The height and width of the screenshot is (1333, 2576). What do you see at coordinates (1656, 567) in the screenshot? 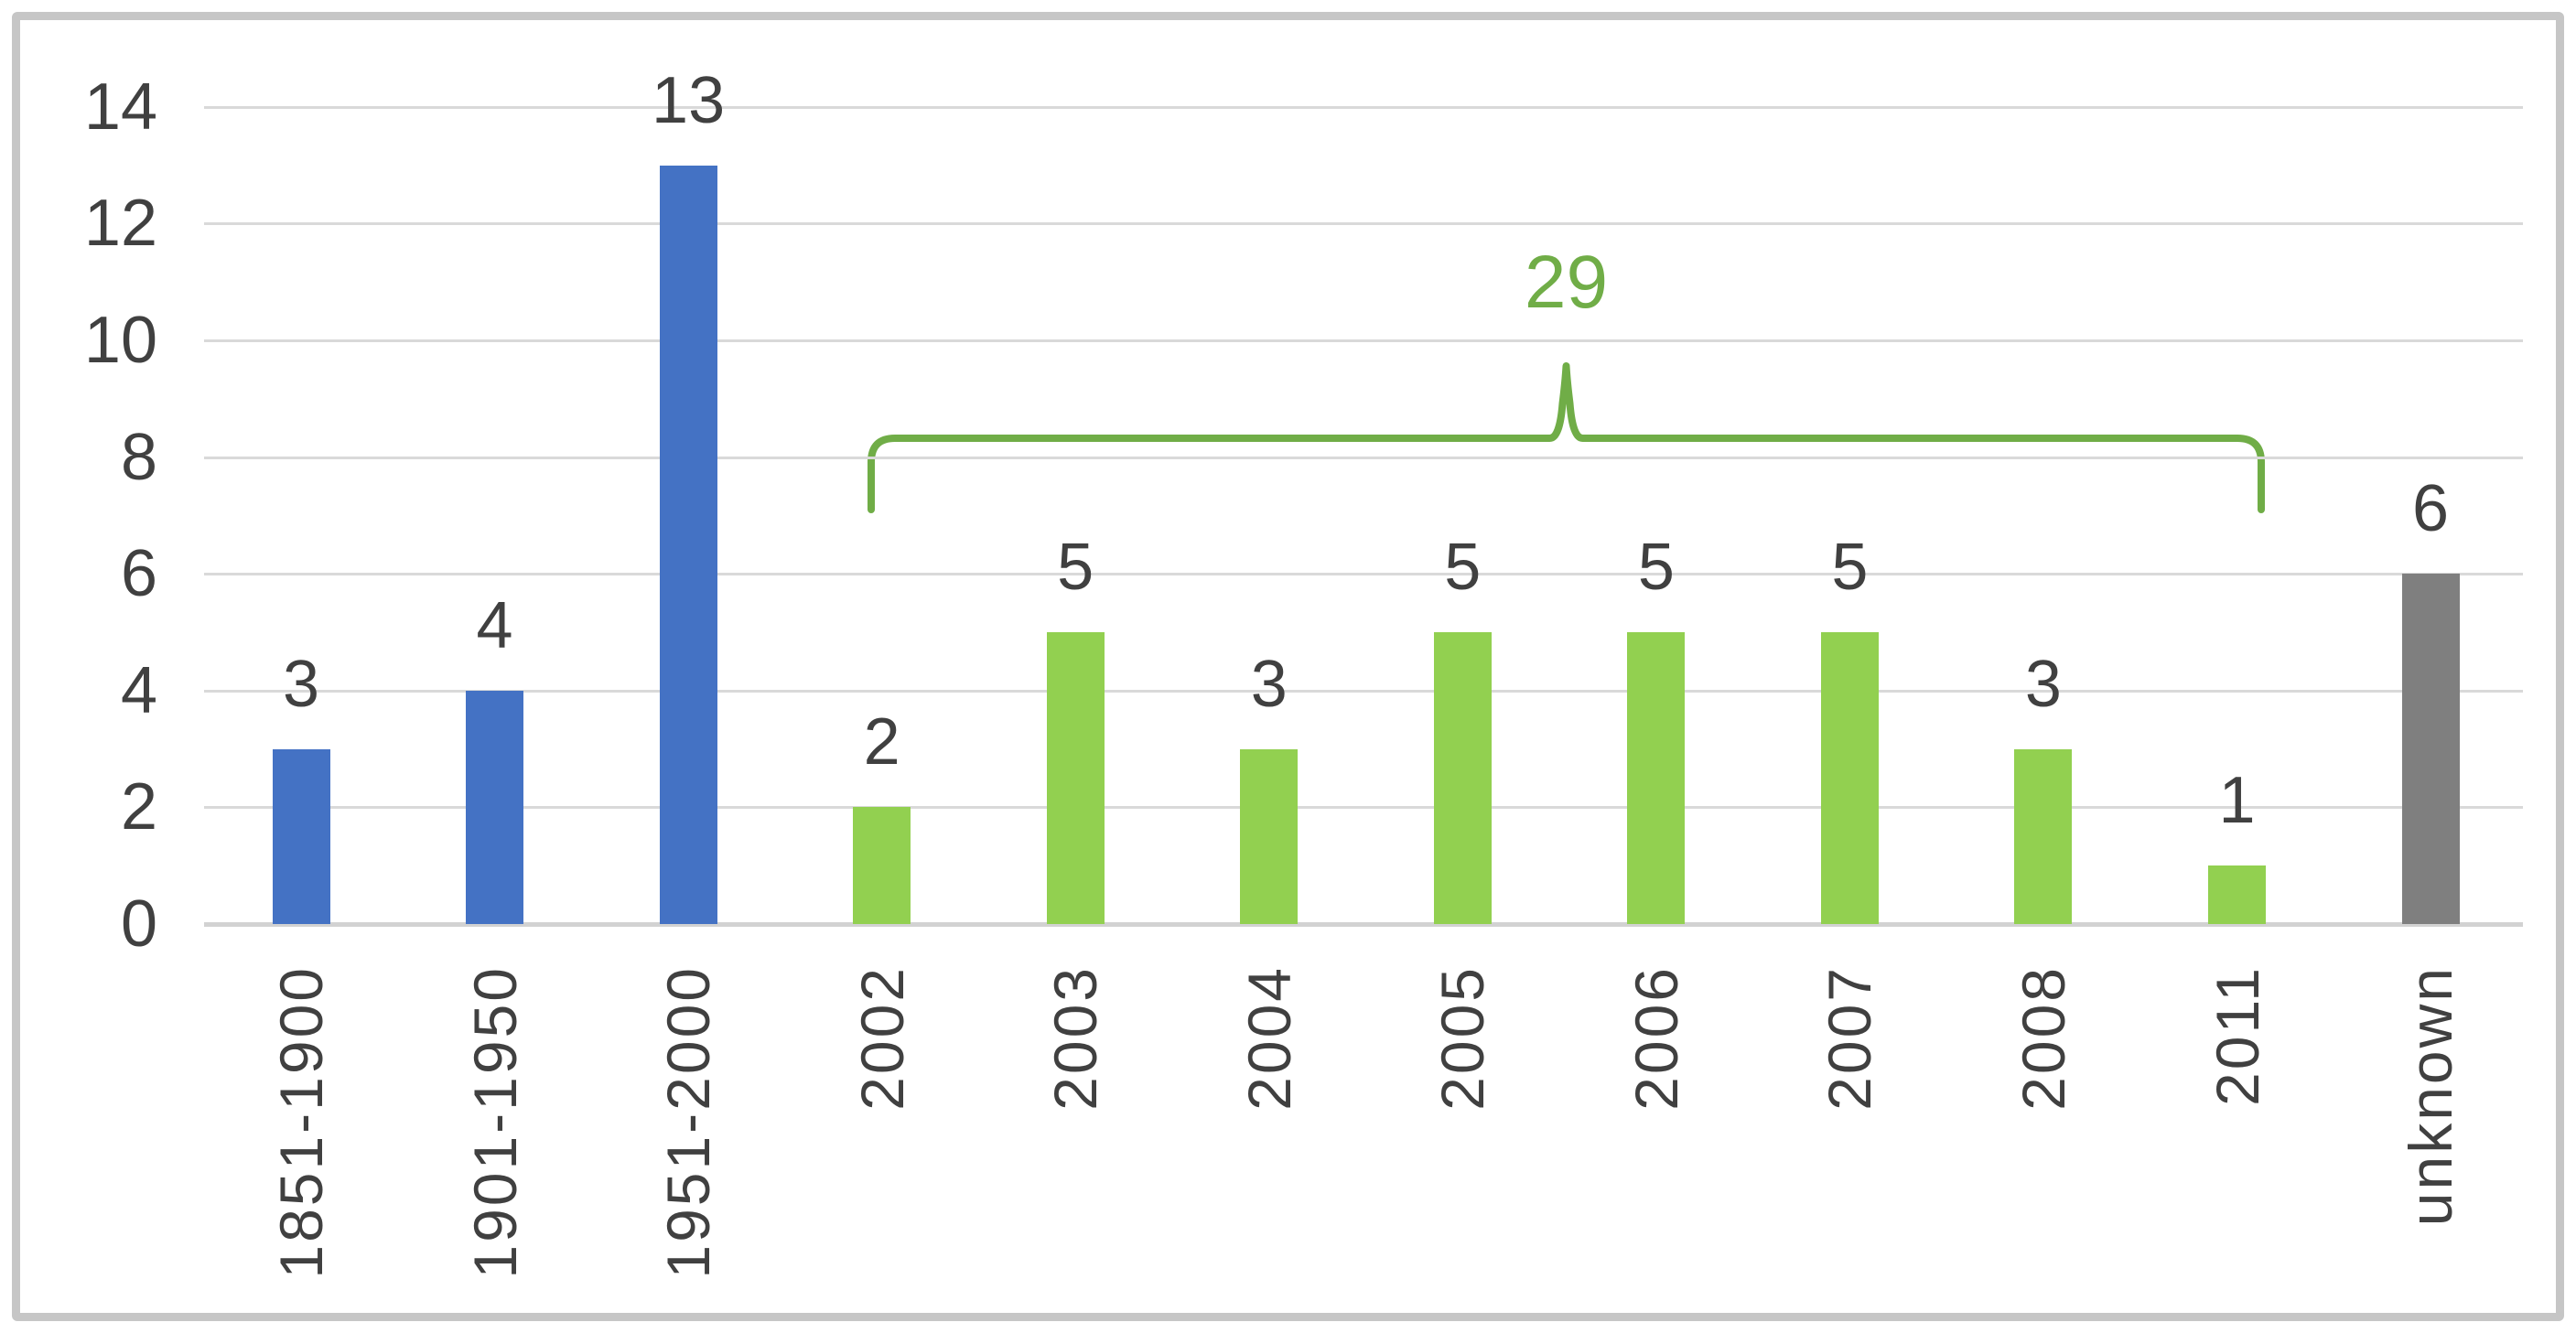
I see `data-label-2006: 5` at bounding box center [1656, 567].